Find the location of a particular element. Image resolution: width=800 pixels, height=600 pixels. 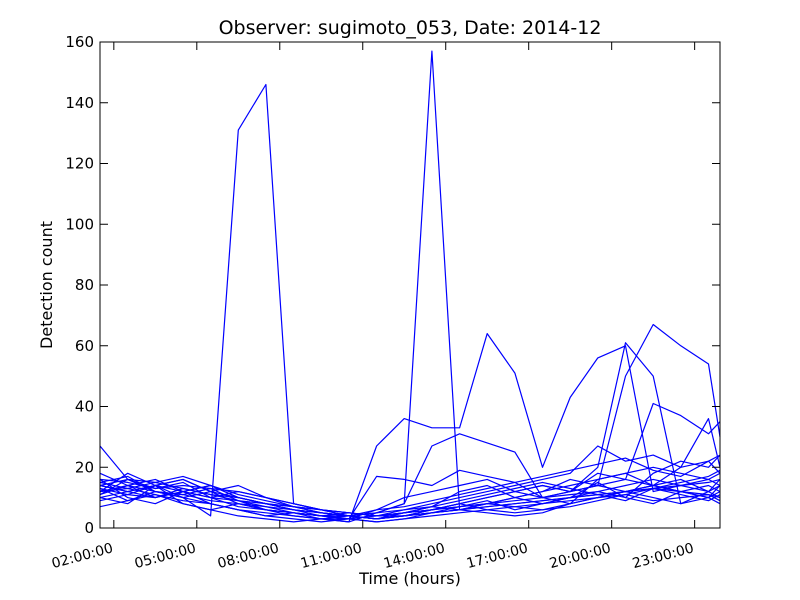

y-tick-label: 0 is located at coordinates (89, 528).